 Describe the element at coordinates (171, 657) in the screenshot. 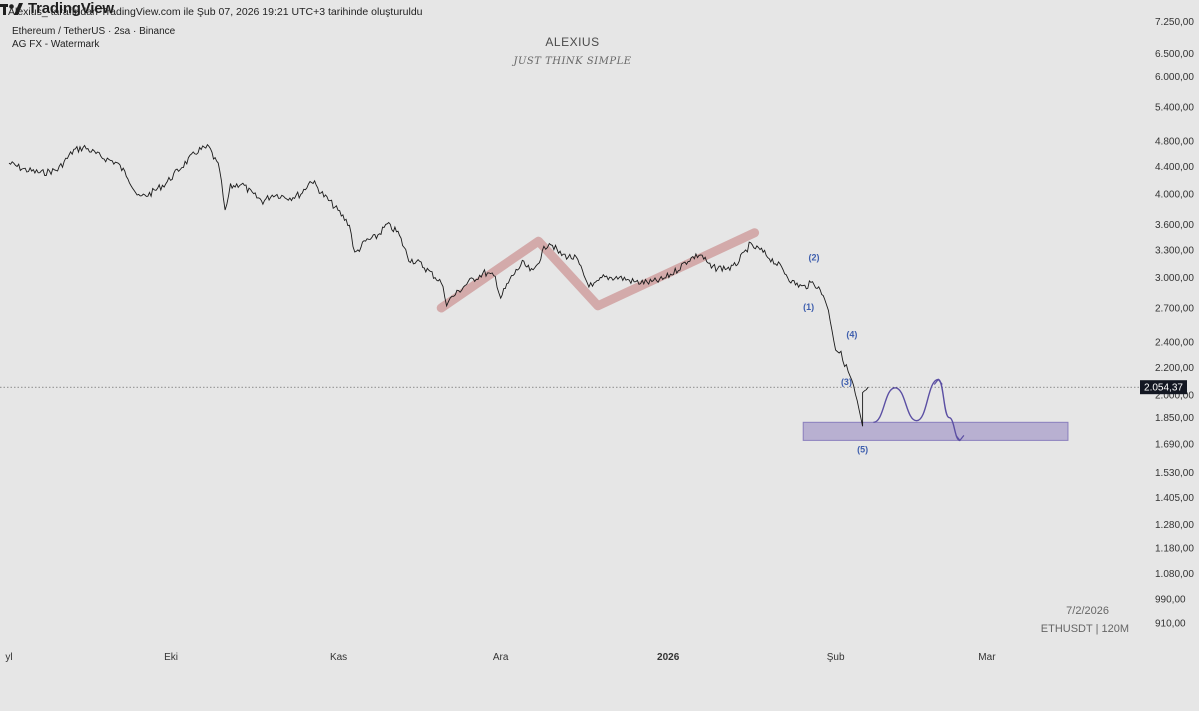

I see `x-tick-label: Eki` at that location.